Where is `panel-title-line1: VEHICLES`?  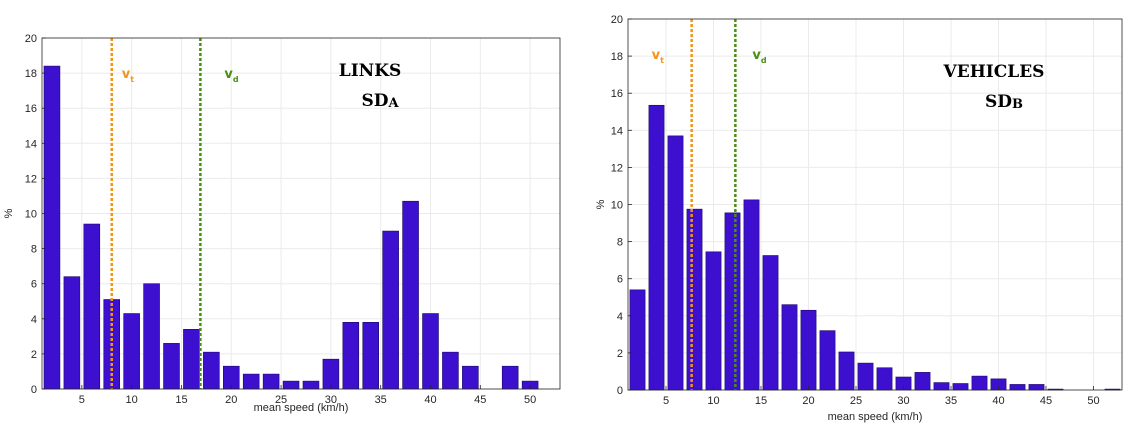
panel-title-line1: VEHICLES is located at coordinates (994, 72).